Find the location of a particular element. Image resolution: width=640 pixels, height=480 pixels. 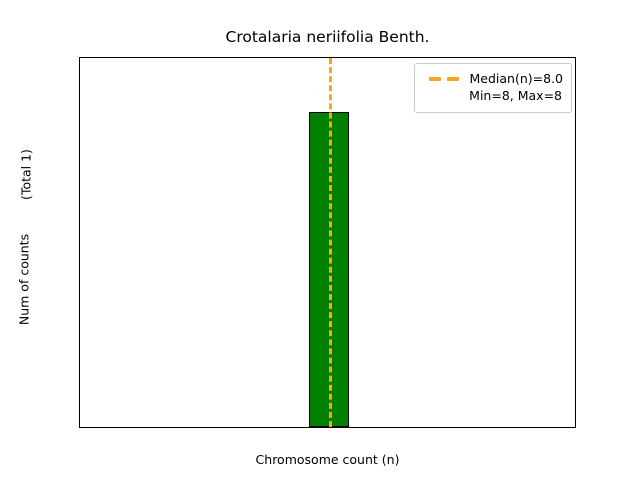

y-axis-label-group: Num of counts (Total 1) is located at coordinates (24, 242).